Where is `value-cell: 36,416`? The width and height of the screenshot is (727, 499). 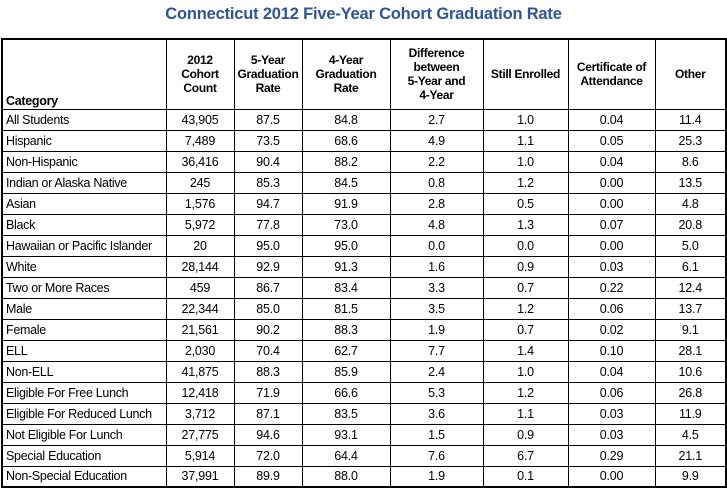
value-cell: 36,416 is located at coordinates (200, 161).